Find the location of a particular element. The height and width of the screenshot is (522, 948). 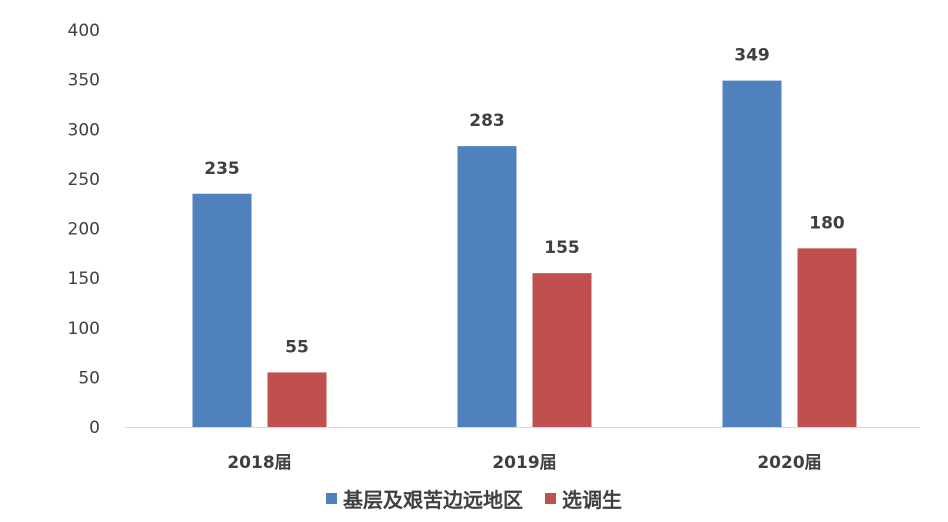

legend-item-series-0: 基层及艰苦边远地区 is located at coordinates (424, 498).